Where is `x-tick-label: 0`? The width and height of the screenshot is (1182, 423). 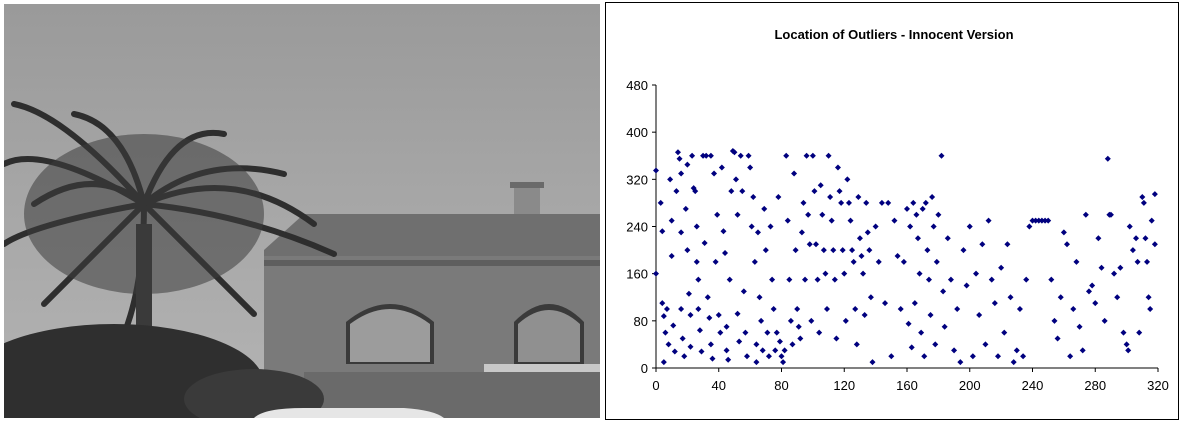 x-tick-label: 0 is located at coordinates (655, 385).